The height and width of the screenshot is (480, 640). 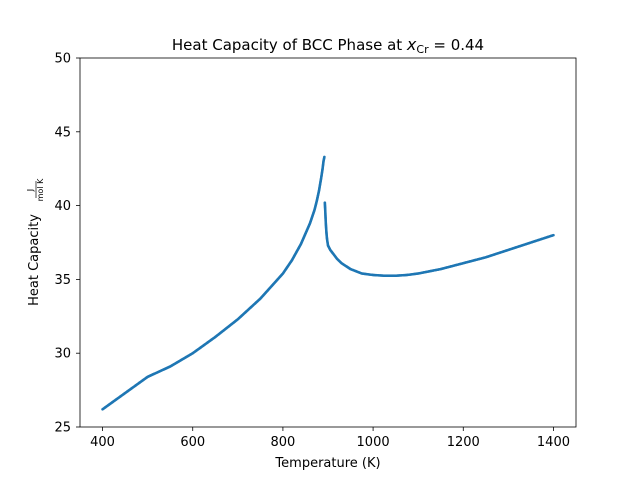 What do you see at coordinates (102, 442) in the screenshot?
I see `x-tick-label: 400` at bounding box center [102, 442].